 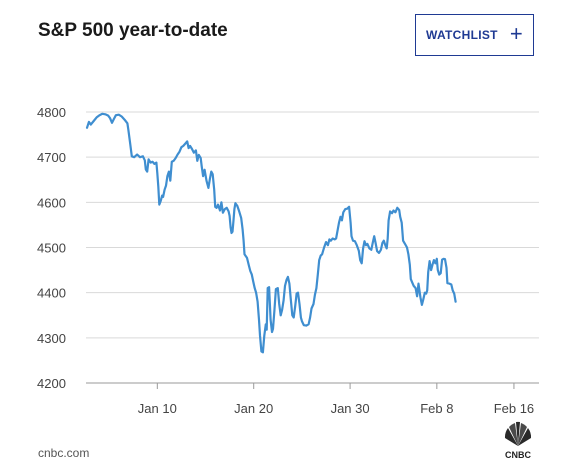 What do you see at coordinates (336, 399) in the screenshot?
I see `x-axis: Jan 10 Jan 20 Jan 30 Feb 8 Feb 16` at bounding box center [336, 399].